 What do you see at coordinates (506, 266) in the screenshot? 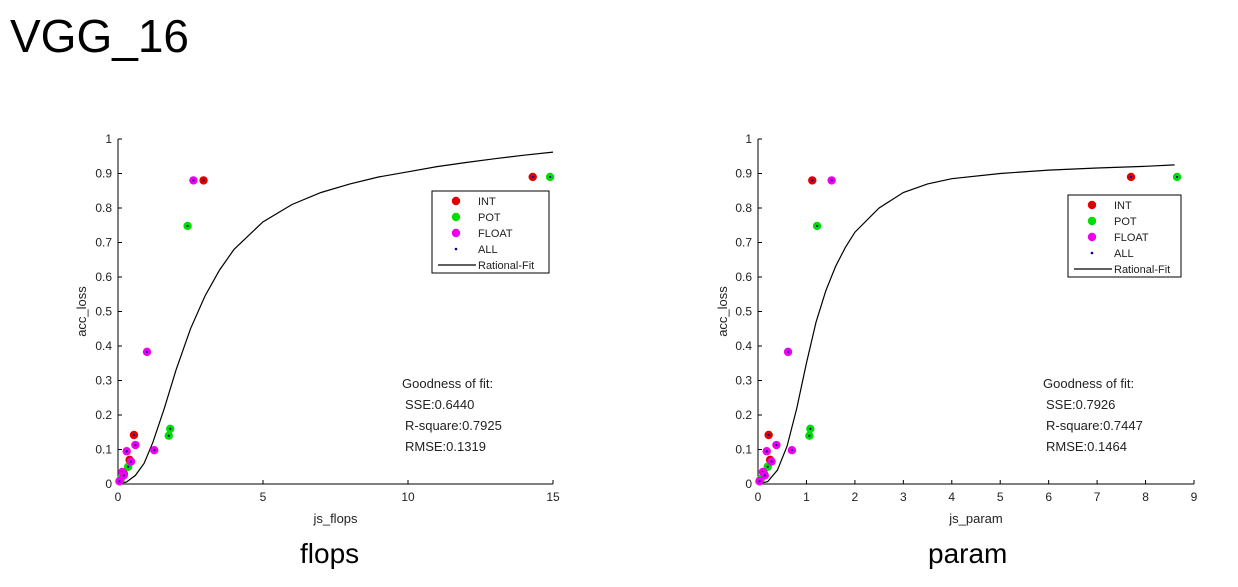
I see `legend-label-fit: Rational-Fit` at bounding box center [506, 266].